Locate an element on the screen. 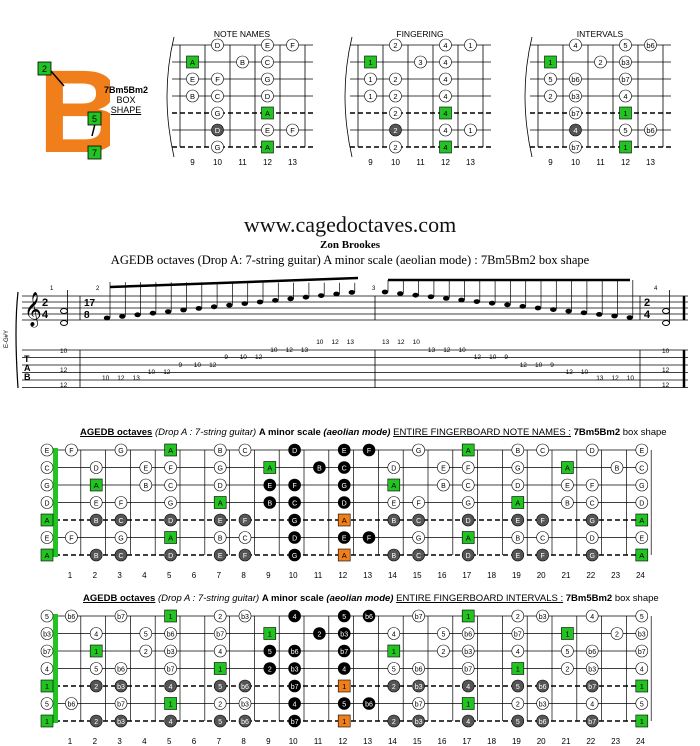  fretboard-note: F is located at coordinates (542, 556).